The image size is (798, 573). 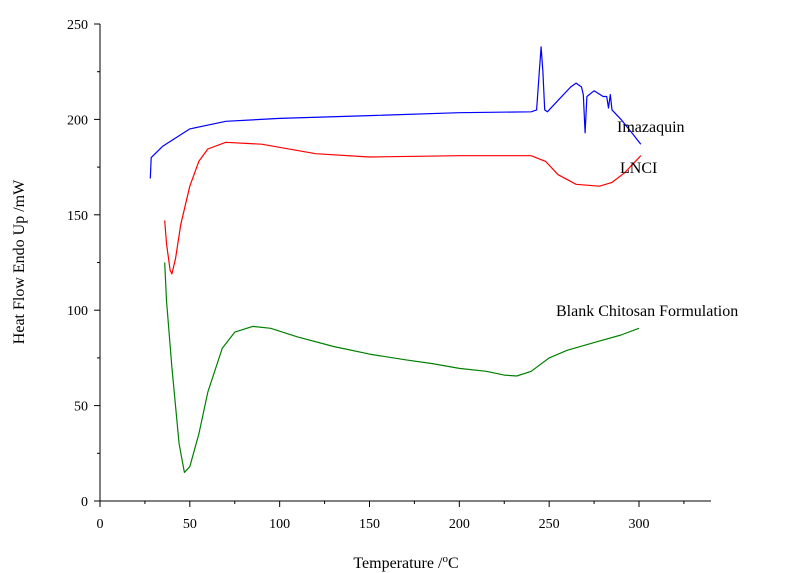 What do you see at coordinates (549, 524) in the screenshot?
I see `x-tick-label: 250` at bounding box center [549, 524].